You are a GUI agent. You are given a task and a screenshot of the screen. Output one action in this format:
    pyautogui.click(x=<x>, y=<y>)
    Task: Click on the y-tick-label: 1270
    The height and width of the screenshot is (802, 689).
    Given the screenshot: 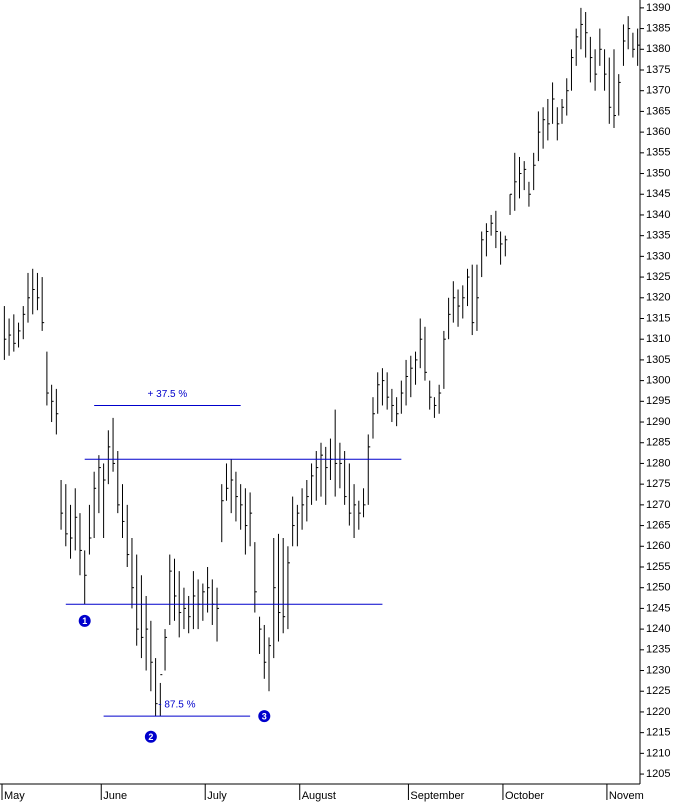 What is the action you would take?
    pyautogui.click(x=658, y=505)
    